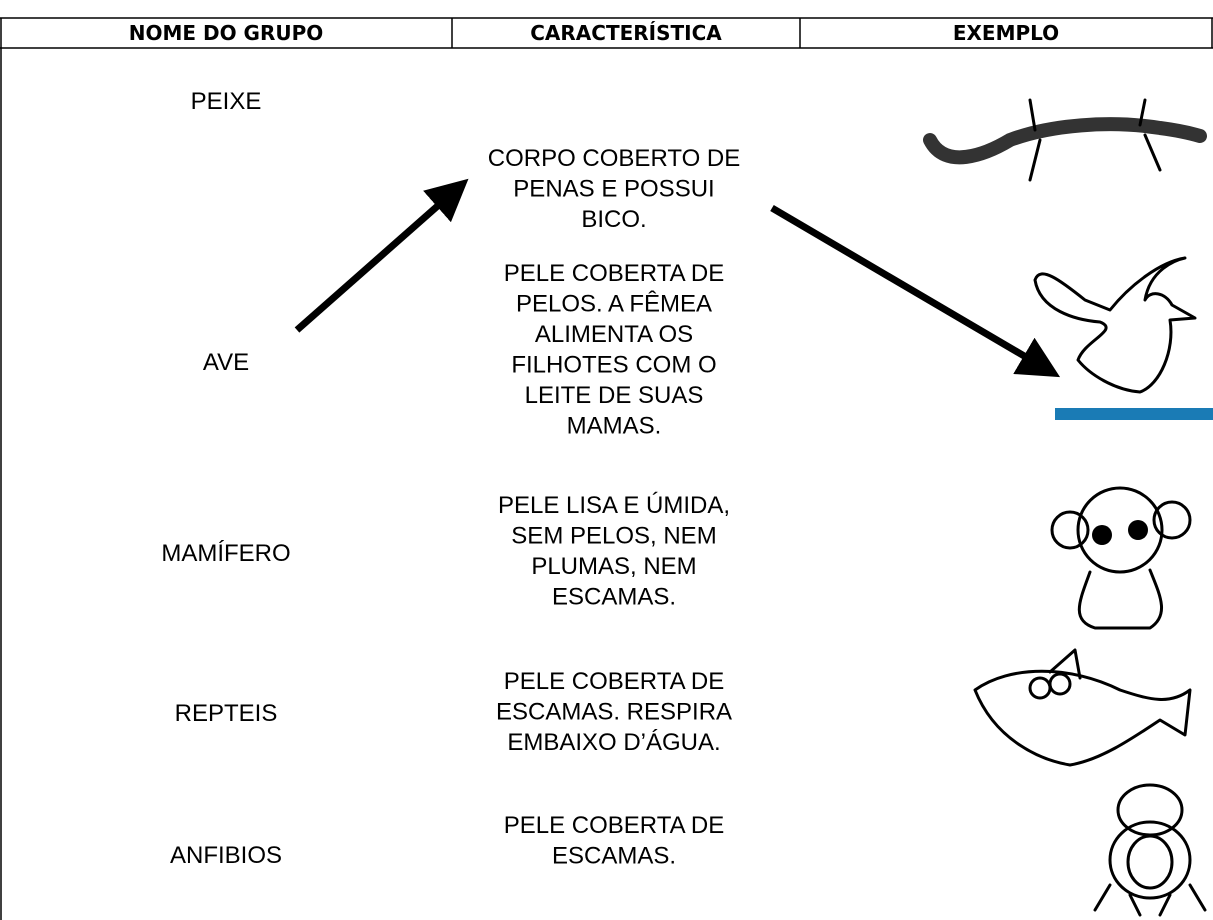  What do you see at coordinates (614, 334) in the screenshot?
I see `characteristic-line: ALIMENTA OS` at bounding box center [614, 334].